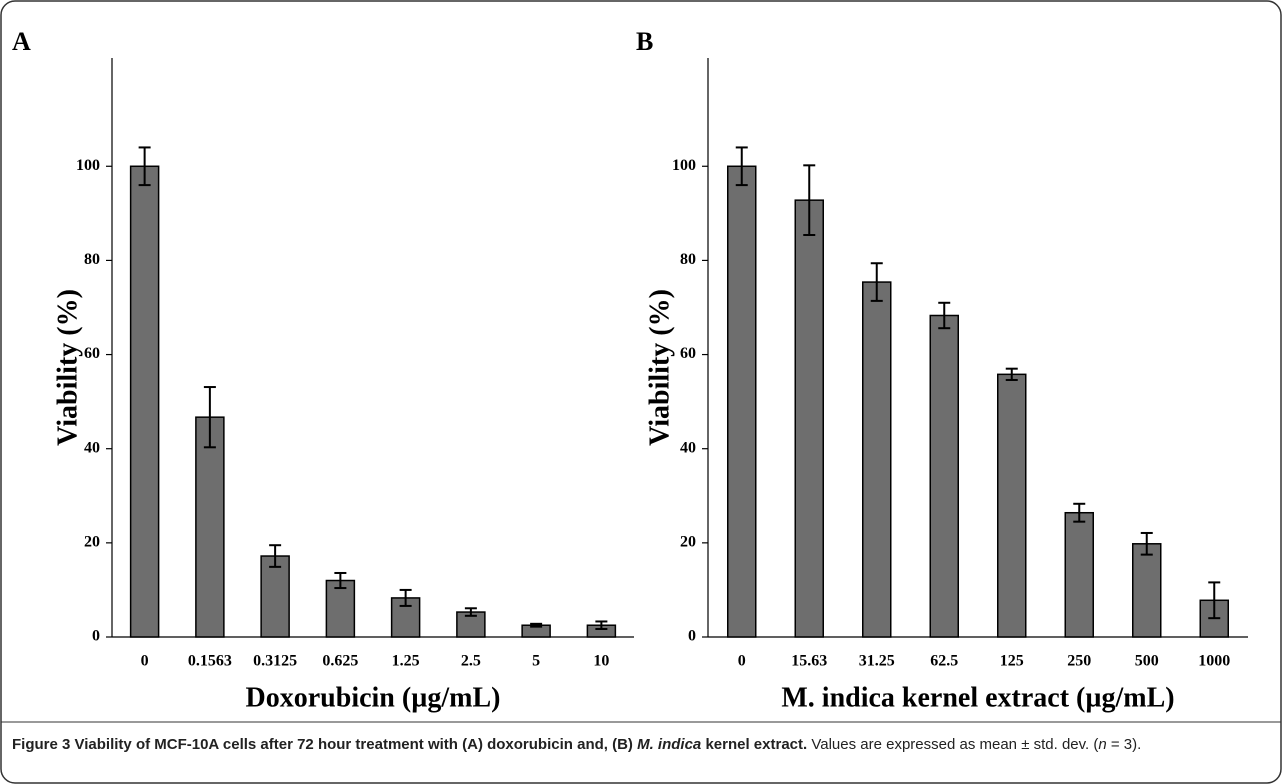 The height and width of the screenshot is (784, 1282). I want to click on x-tick-label: 31.25, so click(877, 661).